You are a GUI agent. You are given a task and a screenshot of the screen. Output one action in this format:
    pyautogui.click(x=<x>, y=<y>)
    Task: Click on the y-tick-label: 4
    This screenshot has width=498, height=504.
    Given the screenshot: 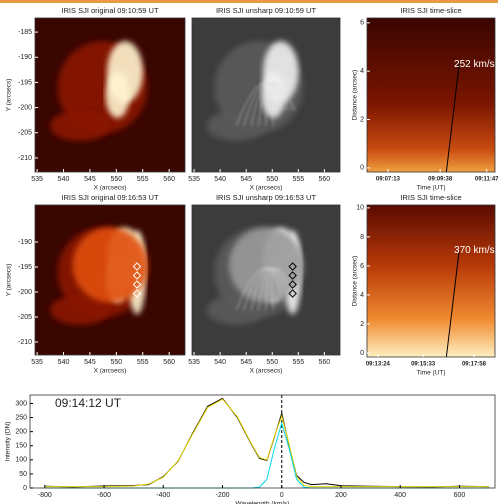 What is the action you would take?
    pyautogui.click(x=362, y=295)
    